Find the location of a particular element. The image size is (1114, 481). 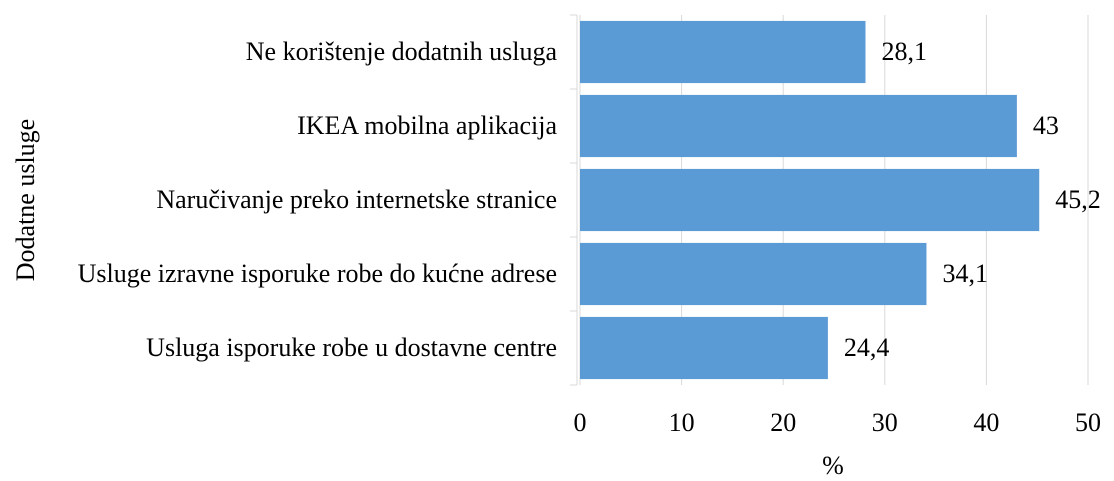

y-tick-label: Usluga isporuke robe u dostavne centre is located at coordinates (351, 347).